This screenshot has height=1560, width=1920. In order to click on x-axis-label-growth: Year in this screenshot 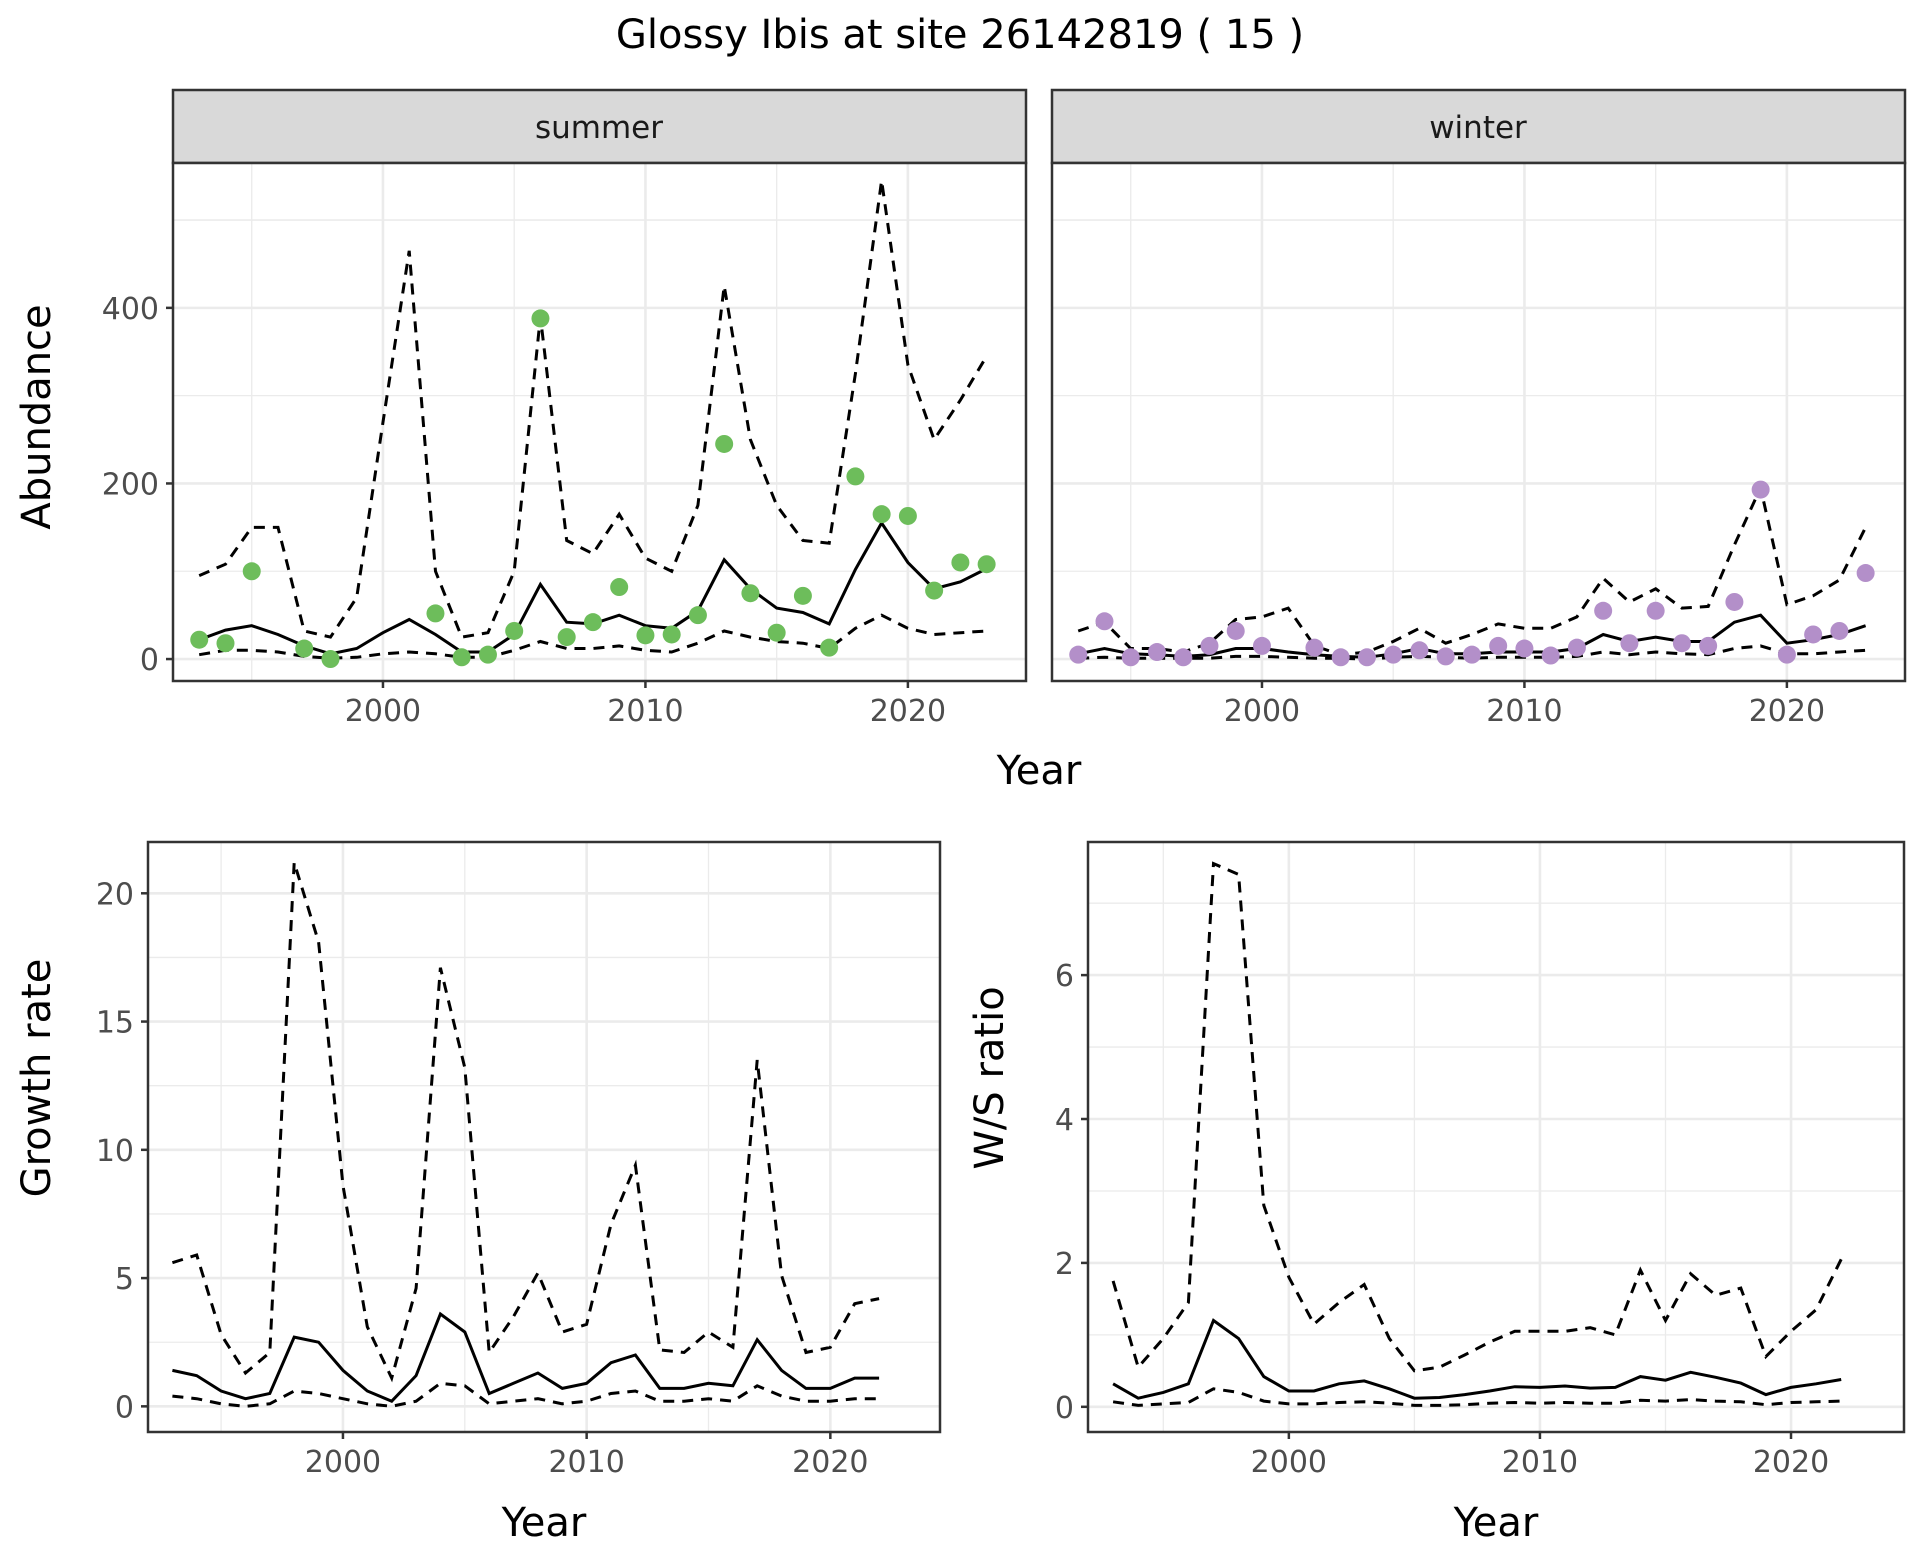, I will do `click(544, 1523)`.